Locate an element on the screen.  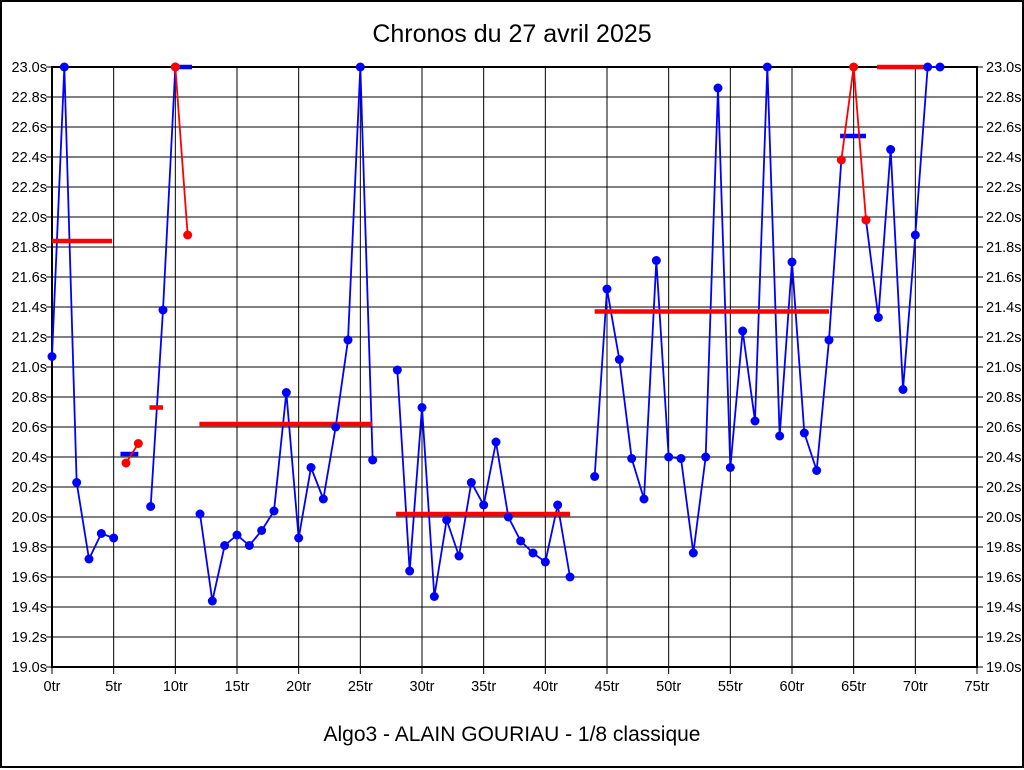
y-tick-label-left: 19.4s is located at coordinates (29, 608).